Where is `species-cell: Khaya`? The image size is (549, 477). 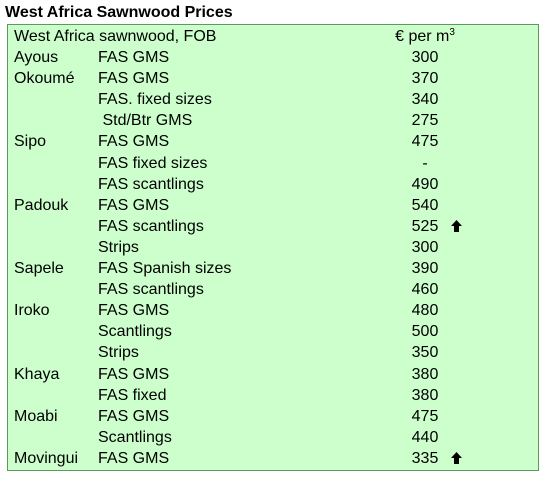 species-cell: Khaya is located at coordinates (37, 374).